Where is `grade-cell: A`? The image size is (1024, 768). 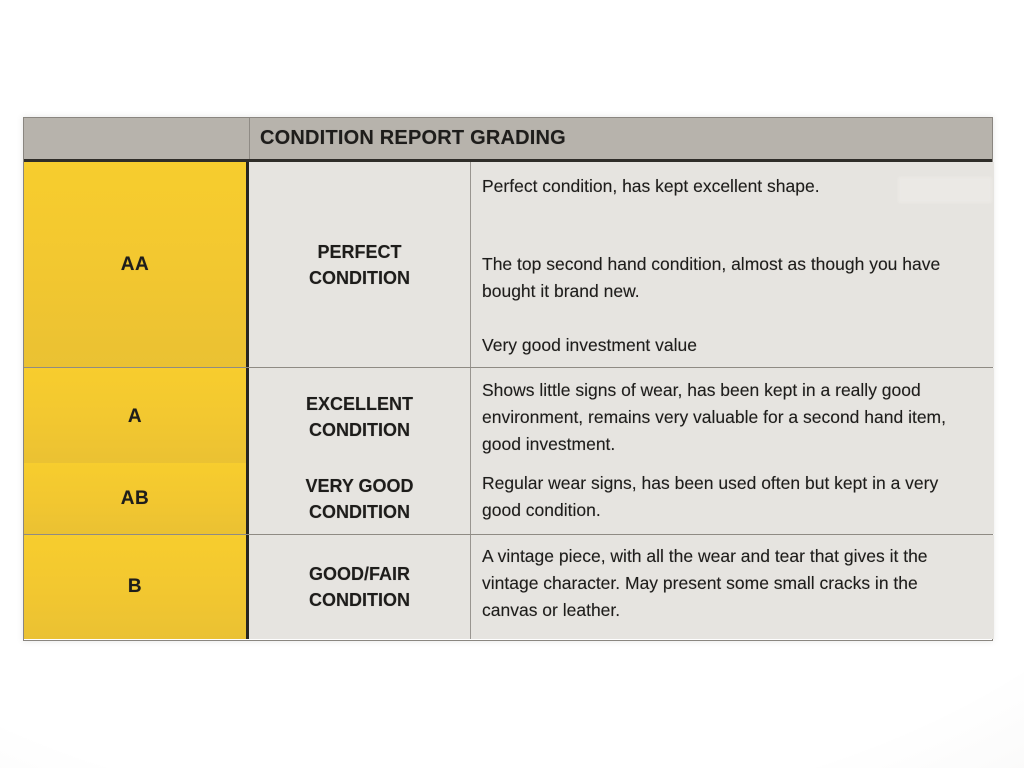
grade-cell: A is located at coordinates (136, 417).